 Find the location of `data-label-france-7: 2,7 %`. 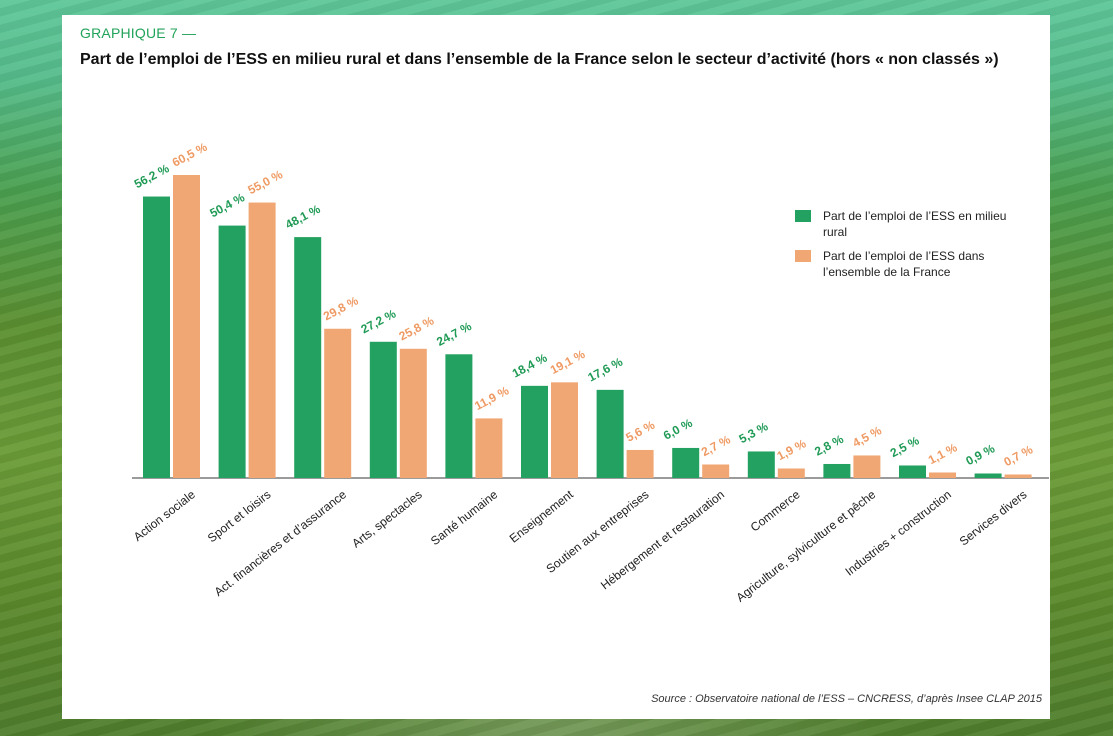

data-label-france-7: 2,7 % is located at coordinates (716, 445).